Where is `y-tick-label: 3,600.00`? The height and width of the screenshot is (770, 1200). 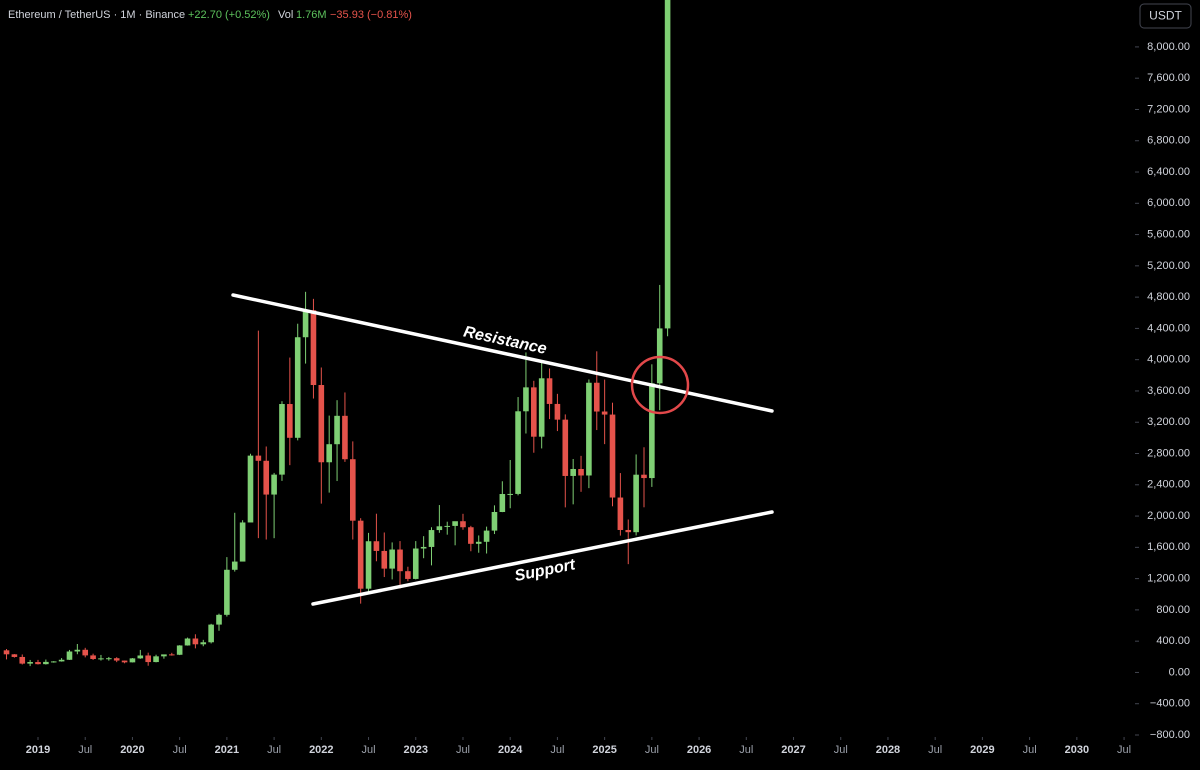 y-tick-label: 3,600.00 is located at coordinates (1168, 391).